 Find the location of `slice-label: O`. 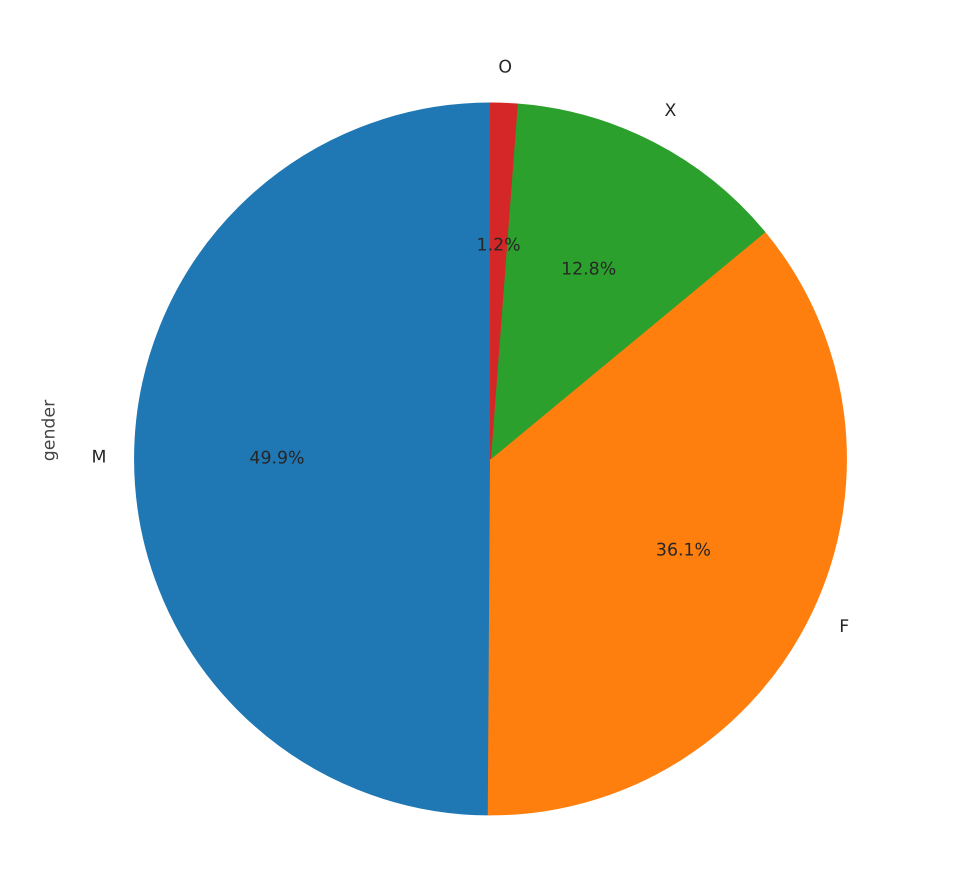

slice-label: O is located at coordinates (505, 68).